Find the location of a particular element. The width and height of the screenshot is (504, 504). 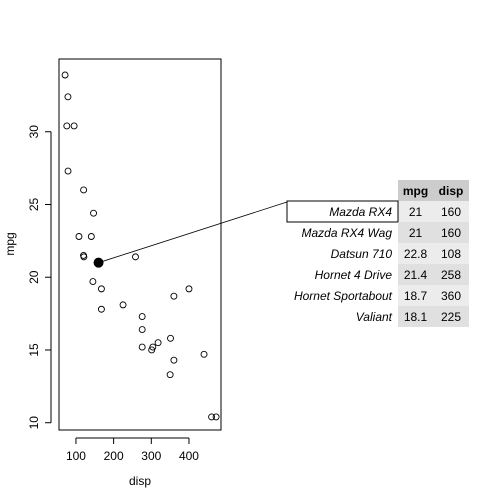

table-cell-mpg: 18.1 is located at coordinates (416, 317).